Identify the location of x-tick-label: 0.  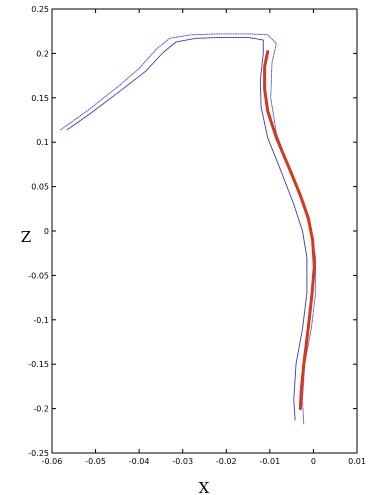
(313, 461).